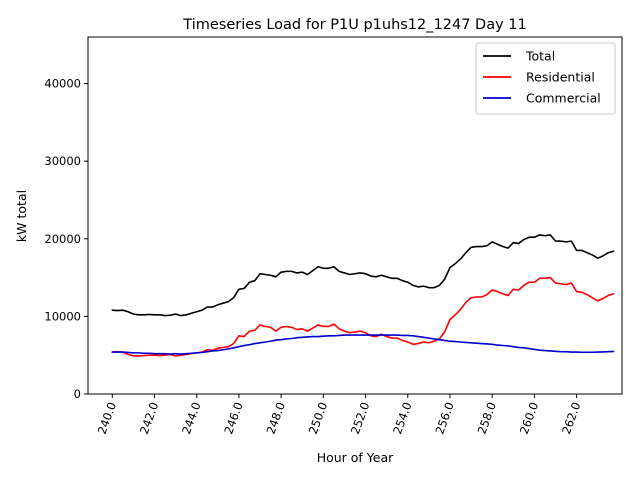 This screenshot has width=640, height=480. What do you see at coordinates (563, 98) in the screenshot?
I see `legend-label-commercial: Commercial` at bounding box center [563, 98].